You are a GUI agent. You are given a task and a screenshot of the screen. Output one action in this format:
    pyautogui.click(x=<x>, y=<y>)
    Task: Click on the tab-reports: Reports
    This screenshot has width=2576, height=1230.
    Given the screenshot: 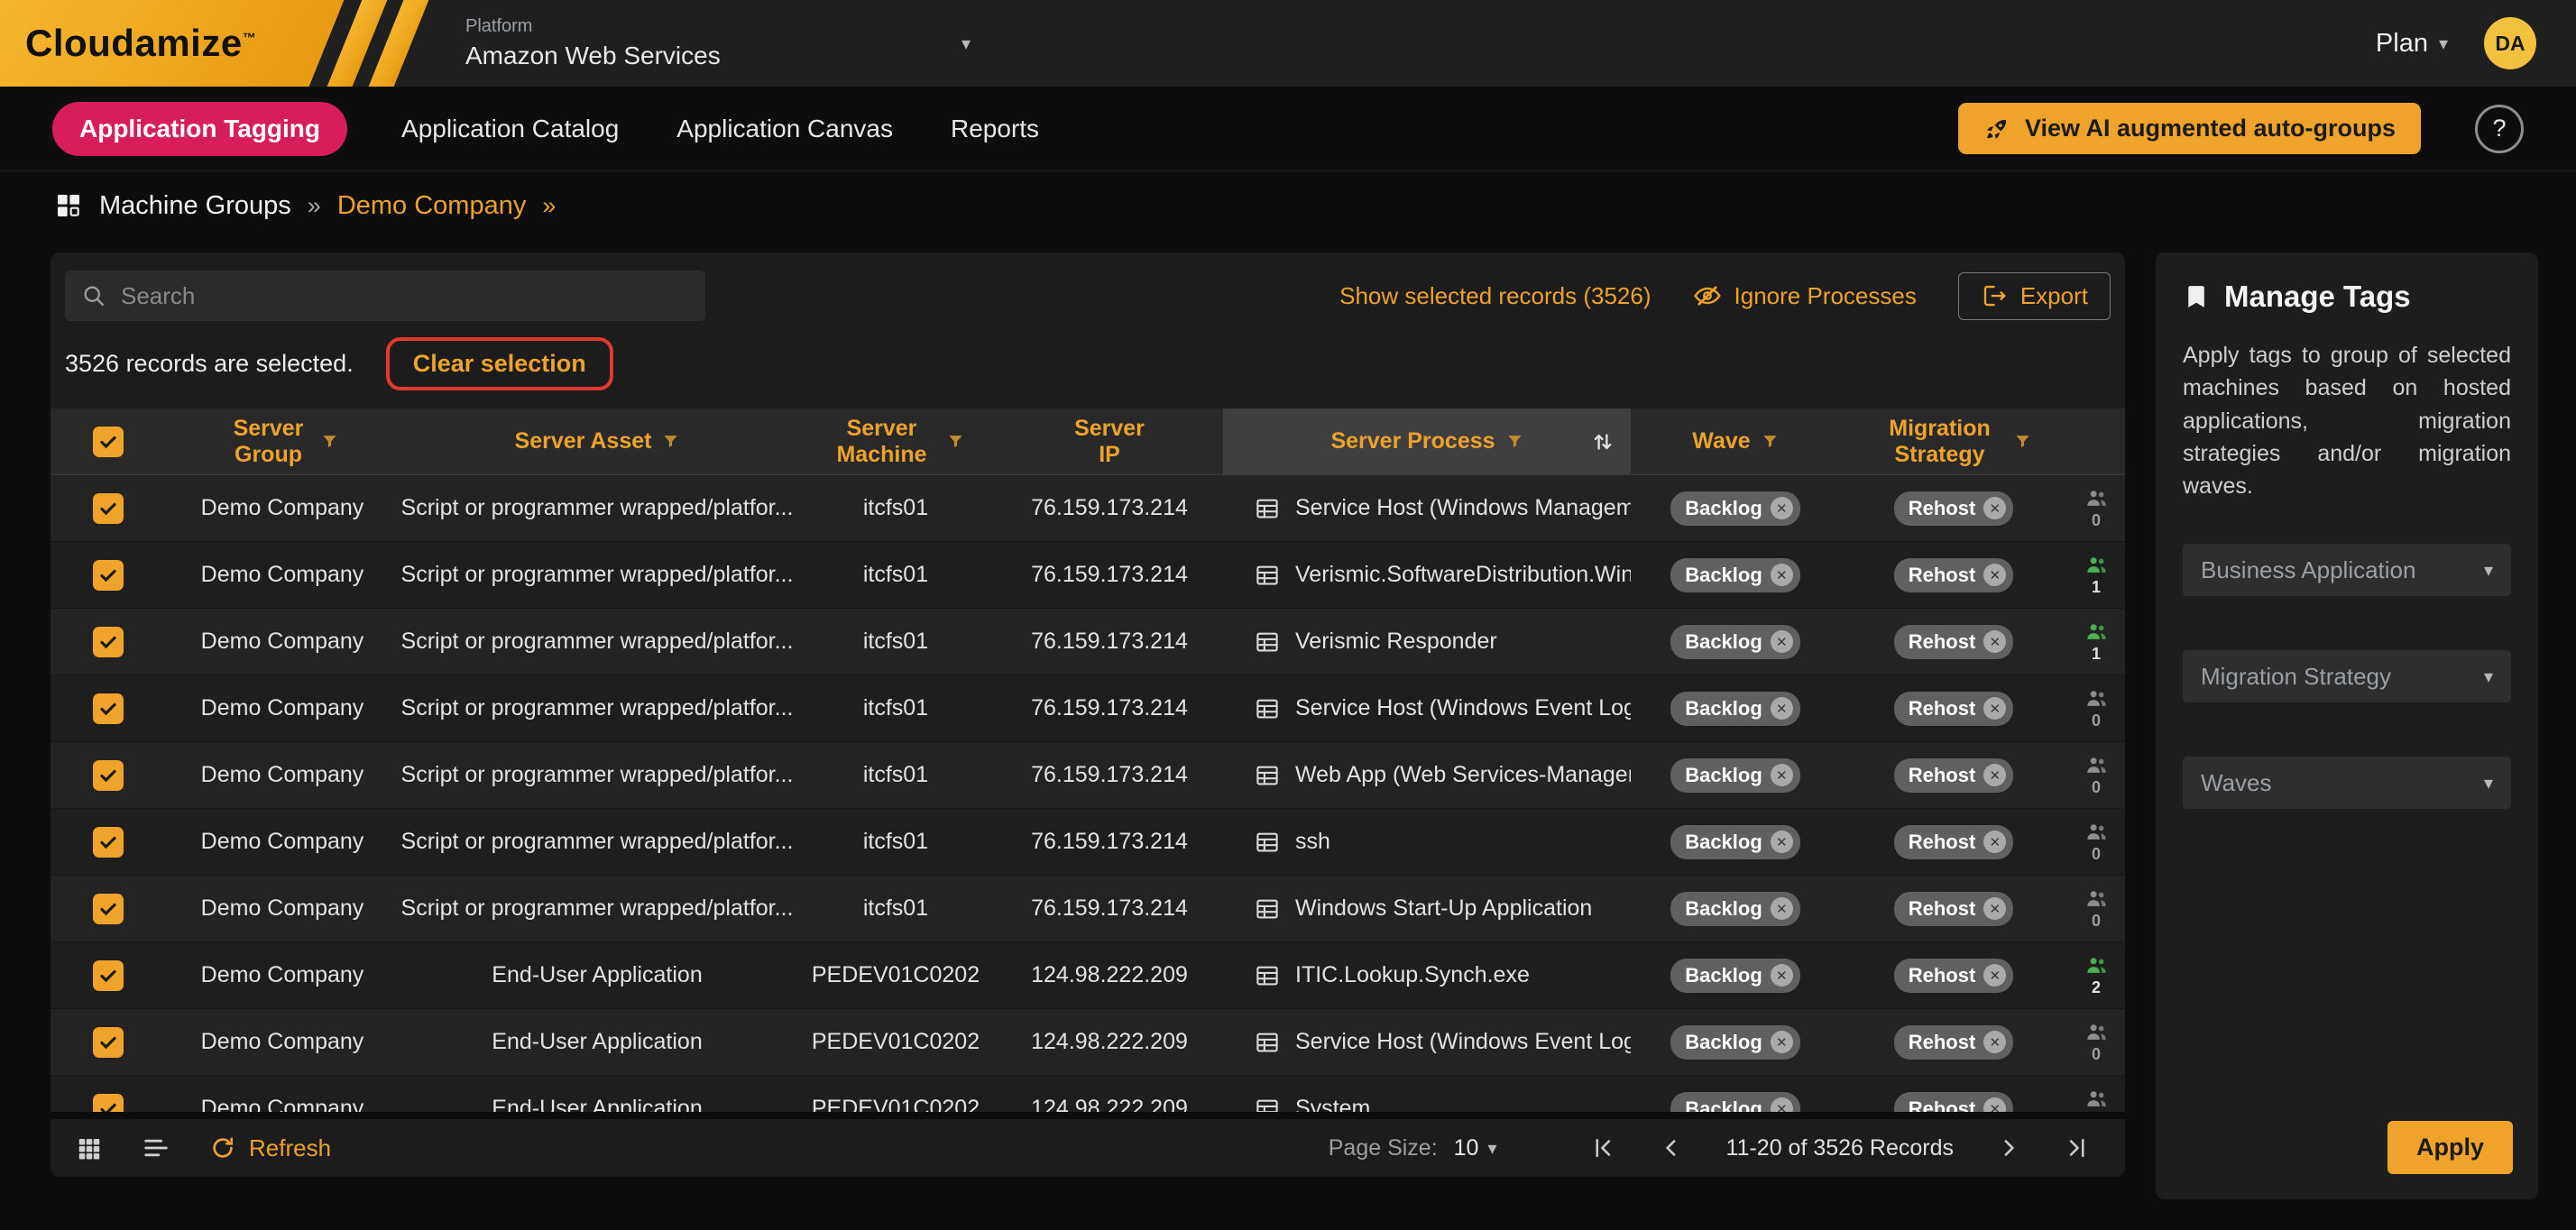 What is the action you would take?
    pyautogui.click(x=996, y=128)
    